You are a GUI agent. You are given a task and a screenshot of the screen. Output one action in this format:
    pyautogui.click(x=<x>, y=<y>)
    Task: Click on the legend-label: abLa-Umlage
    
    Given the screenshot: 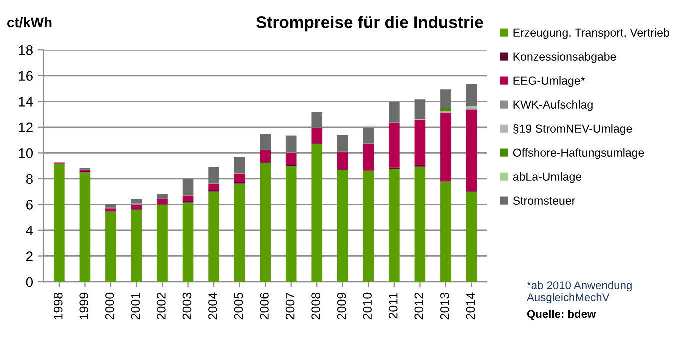 What is the action you would take?
    pyautogui.click(x=547, y=178)
    